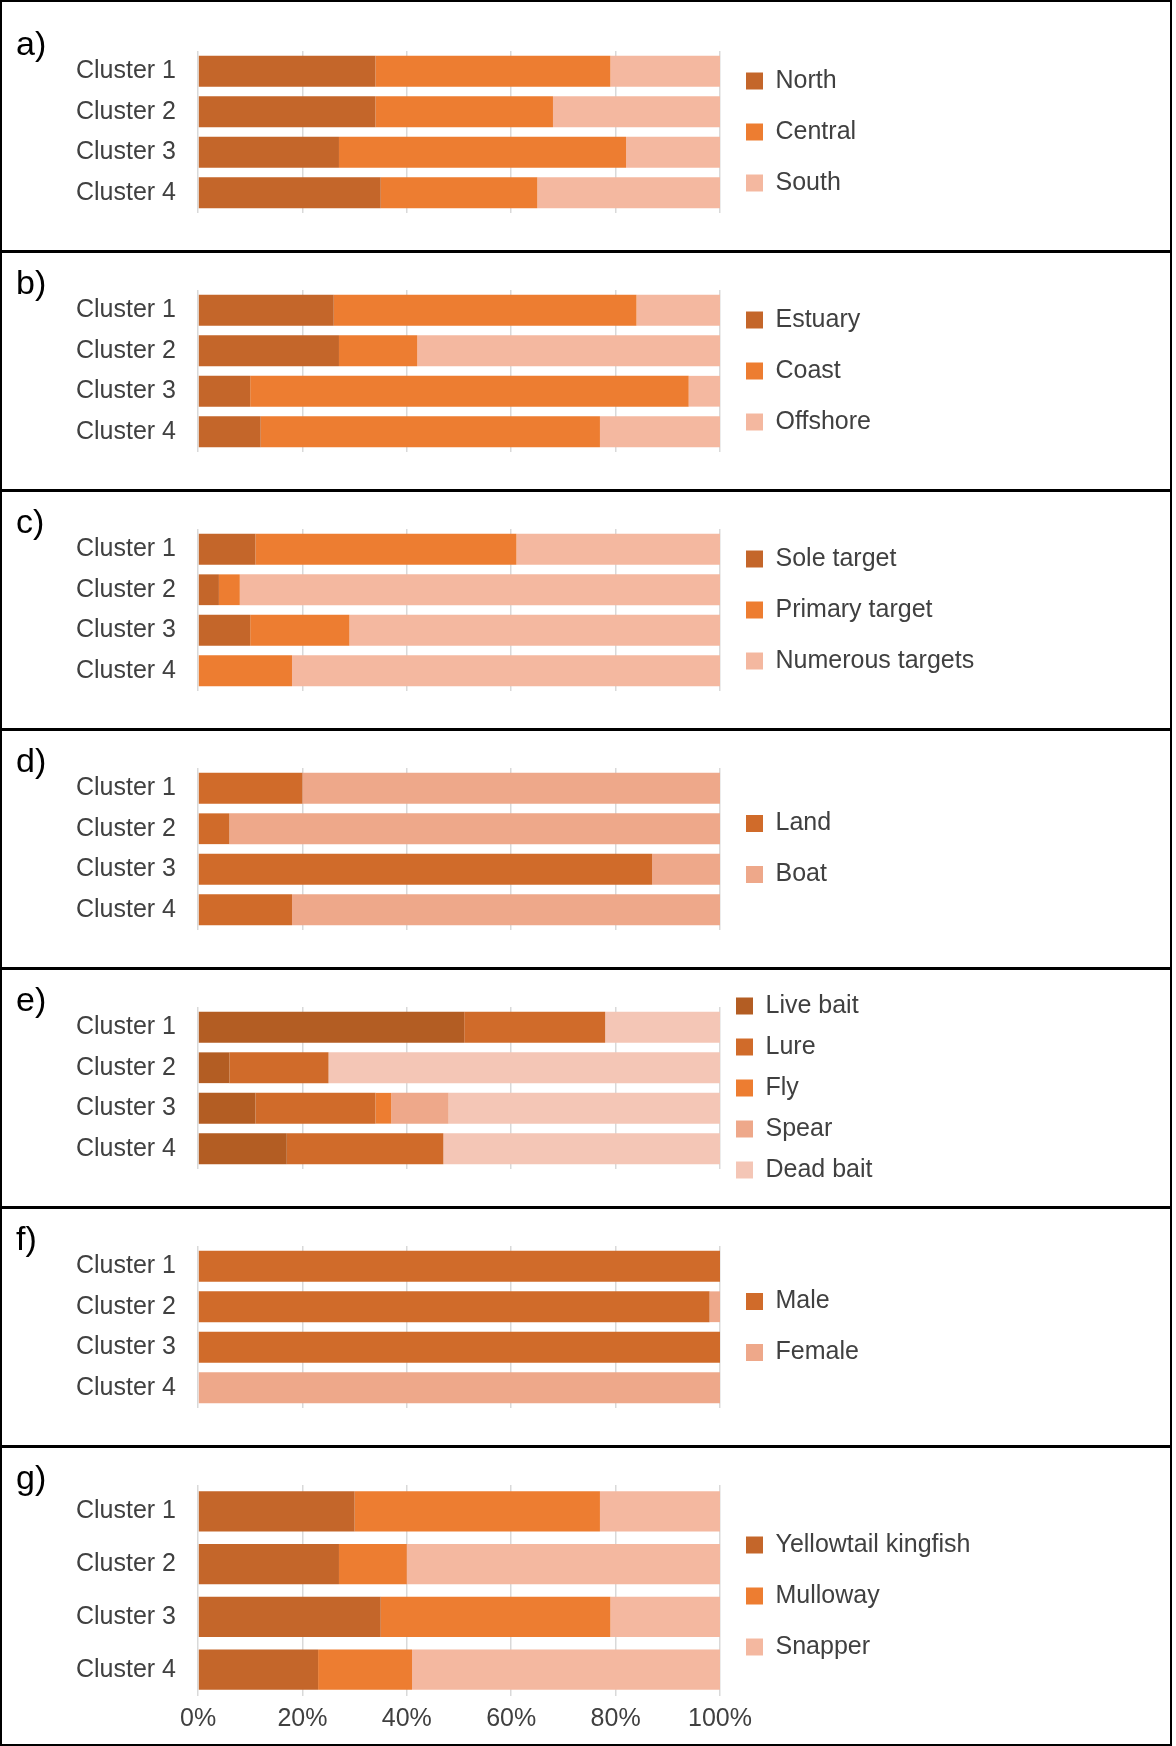  I want to click on chart-title: b), so click(31, 282).